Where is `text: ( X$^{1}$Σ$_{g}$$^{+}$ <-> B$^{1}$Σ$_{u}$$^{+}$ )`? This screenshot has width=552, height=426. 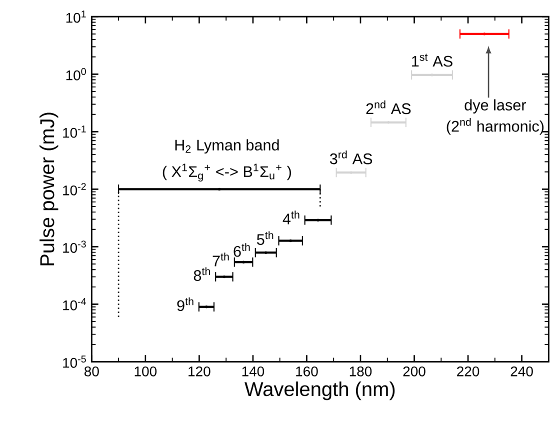
text: ( X$^{1}$Σ$_{g}$$^{+}$ <-> B$^{1}$Σ$_{u}$$^{+}$ ) is located at coordinates (226, 173).